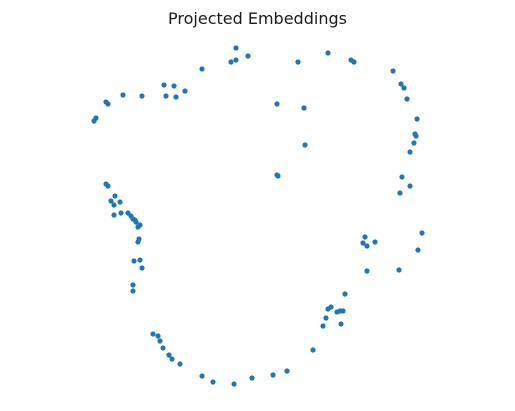  Describe the element at coordinates (257, 18) in the screenshot. I see `chart-title: Projected Embeddings` at that location.